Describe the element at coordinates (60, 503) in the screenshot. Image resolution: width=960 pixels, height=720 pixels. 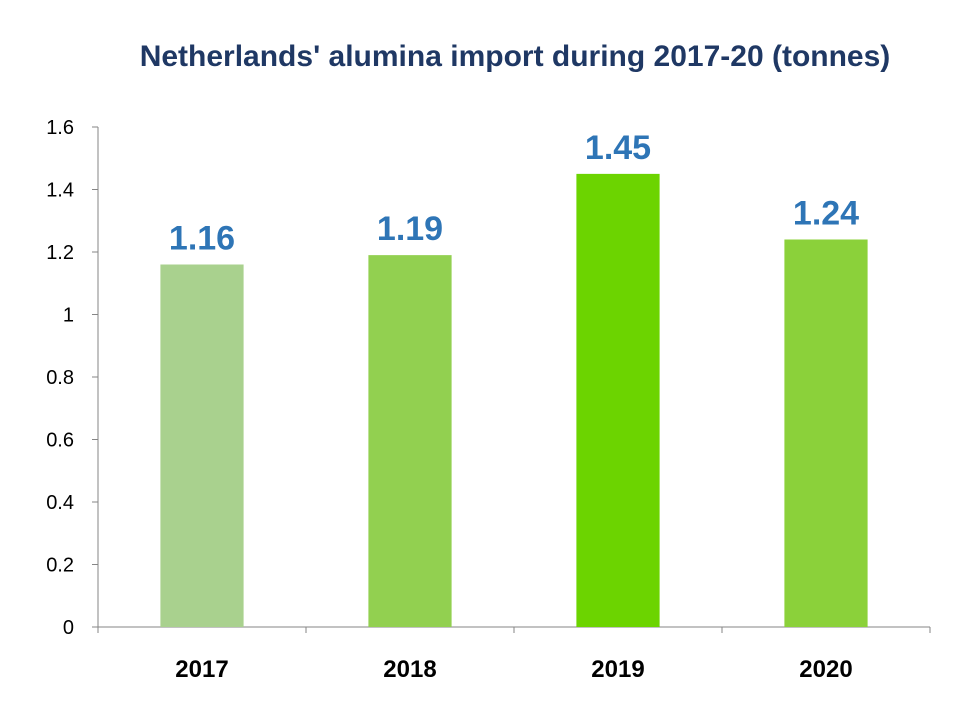
I see `y-tick-label: 0.4` at that location.